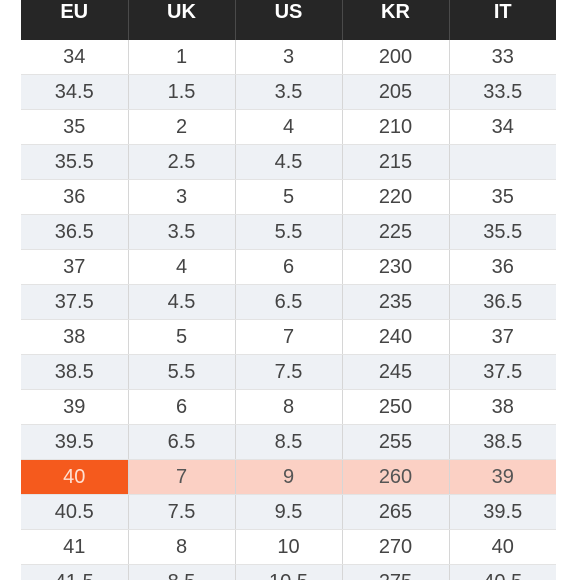  Describe the element at coordinates (75, 232) in the screenshot. I see `cell-eu: 36.5` at that location.